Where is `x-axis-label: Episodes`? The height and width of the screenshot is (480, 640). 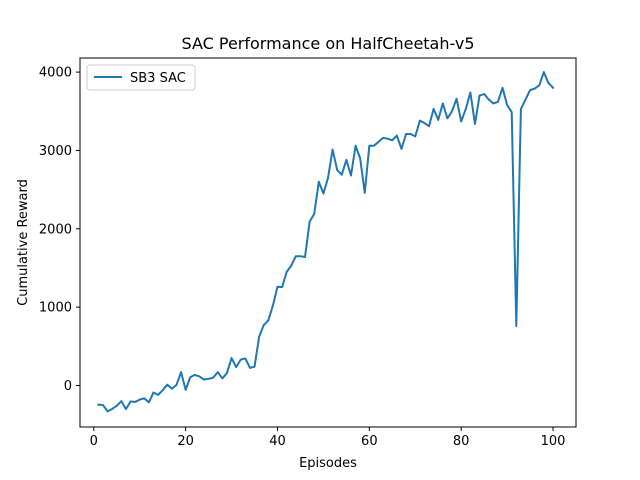 x-axis-label: Episodes is located at coordinates (328, 463).